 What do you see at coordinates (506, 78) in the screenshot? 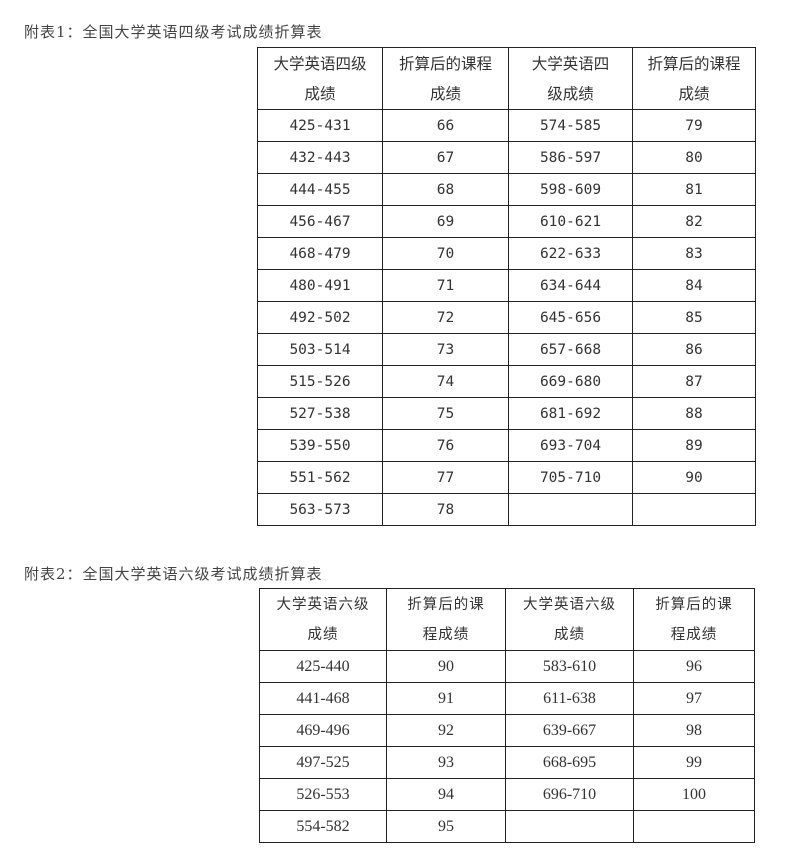
I see `header-row: 大学英语四级 成绩 折算后的课程 成绩 大学英语四 级成绩 折算后的课程 成绩` at bounding box center [506, 78].